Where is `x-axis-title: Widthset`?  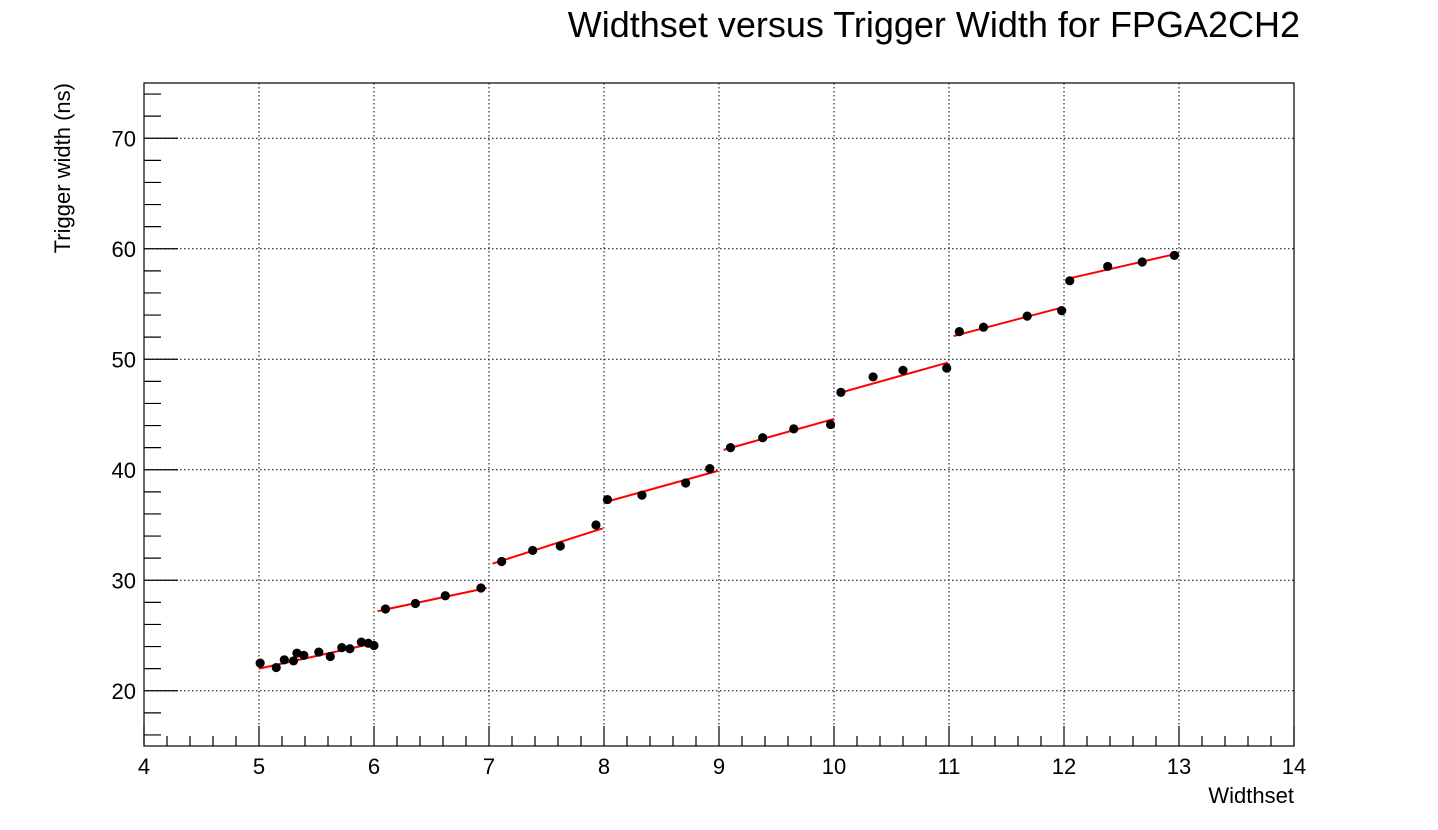 x-axis-title: Widthset is located at coordinates (1251, 795).